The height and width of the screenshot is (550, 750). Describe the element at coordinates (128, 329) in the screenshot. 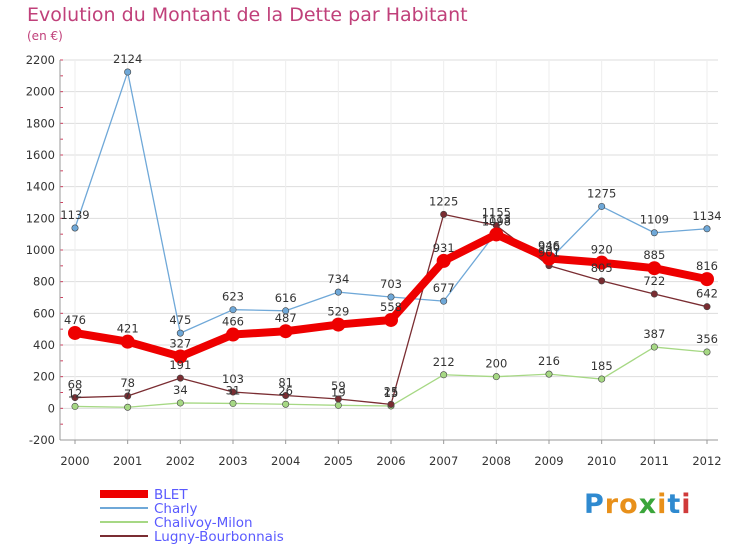

I see `data-label: 421` at that location.